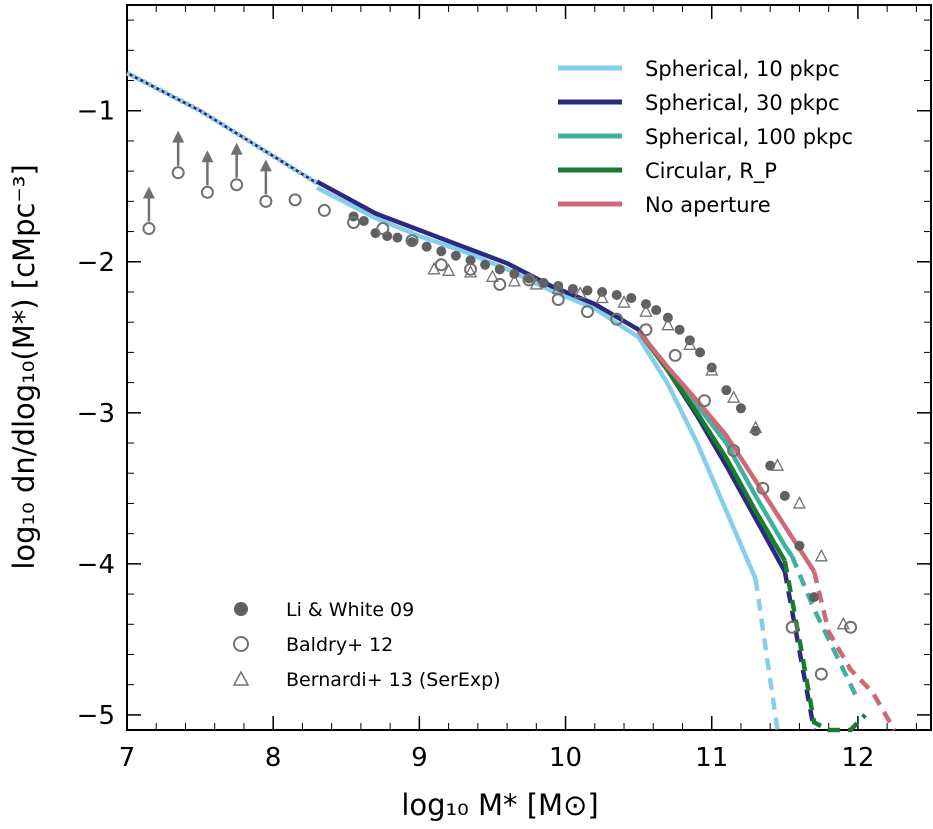  I want to click on obs-legend-label: Baldry+ 12, so click(339, 645).